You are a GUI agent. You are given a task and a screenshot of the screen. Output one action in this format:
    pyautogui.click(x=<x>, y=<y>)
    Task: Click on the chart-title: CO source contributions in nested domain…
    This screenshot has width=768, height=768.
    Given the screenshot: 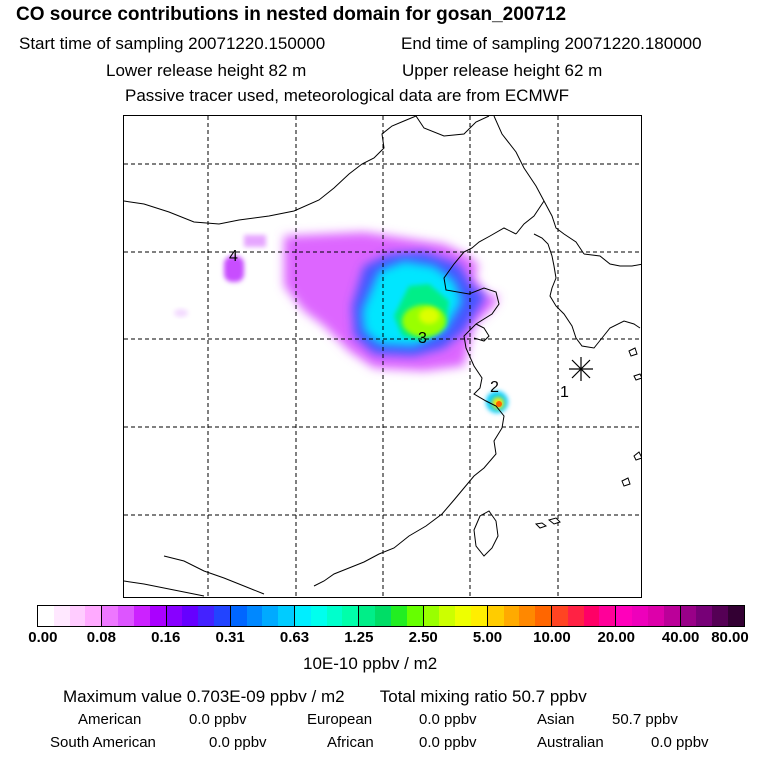 What is the action you would take?
    pyautogui.click(x=291, y=14)
    